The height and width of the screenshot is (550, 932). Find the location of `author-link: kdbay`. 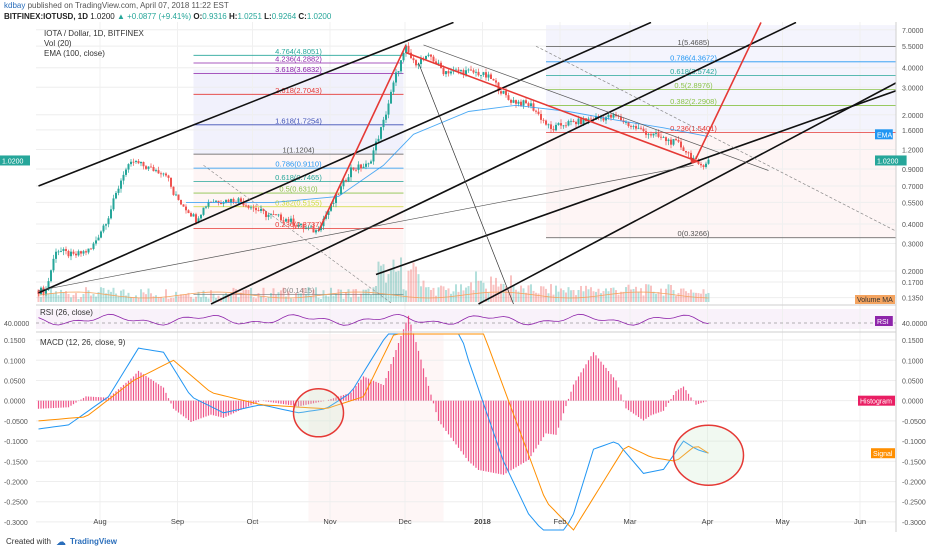

author-link: kdbay is located at coordinates (15, 5).